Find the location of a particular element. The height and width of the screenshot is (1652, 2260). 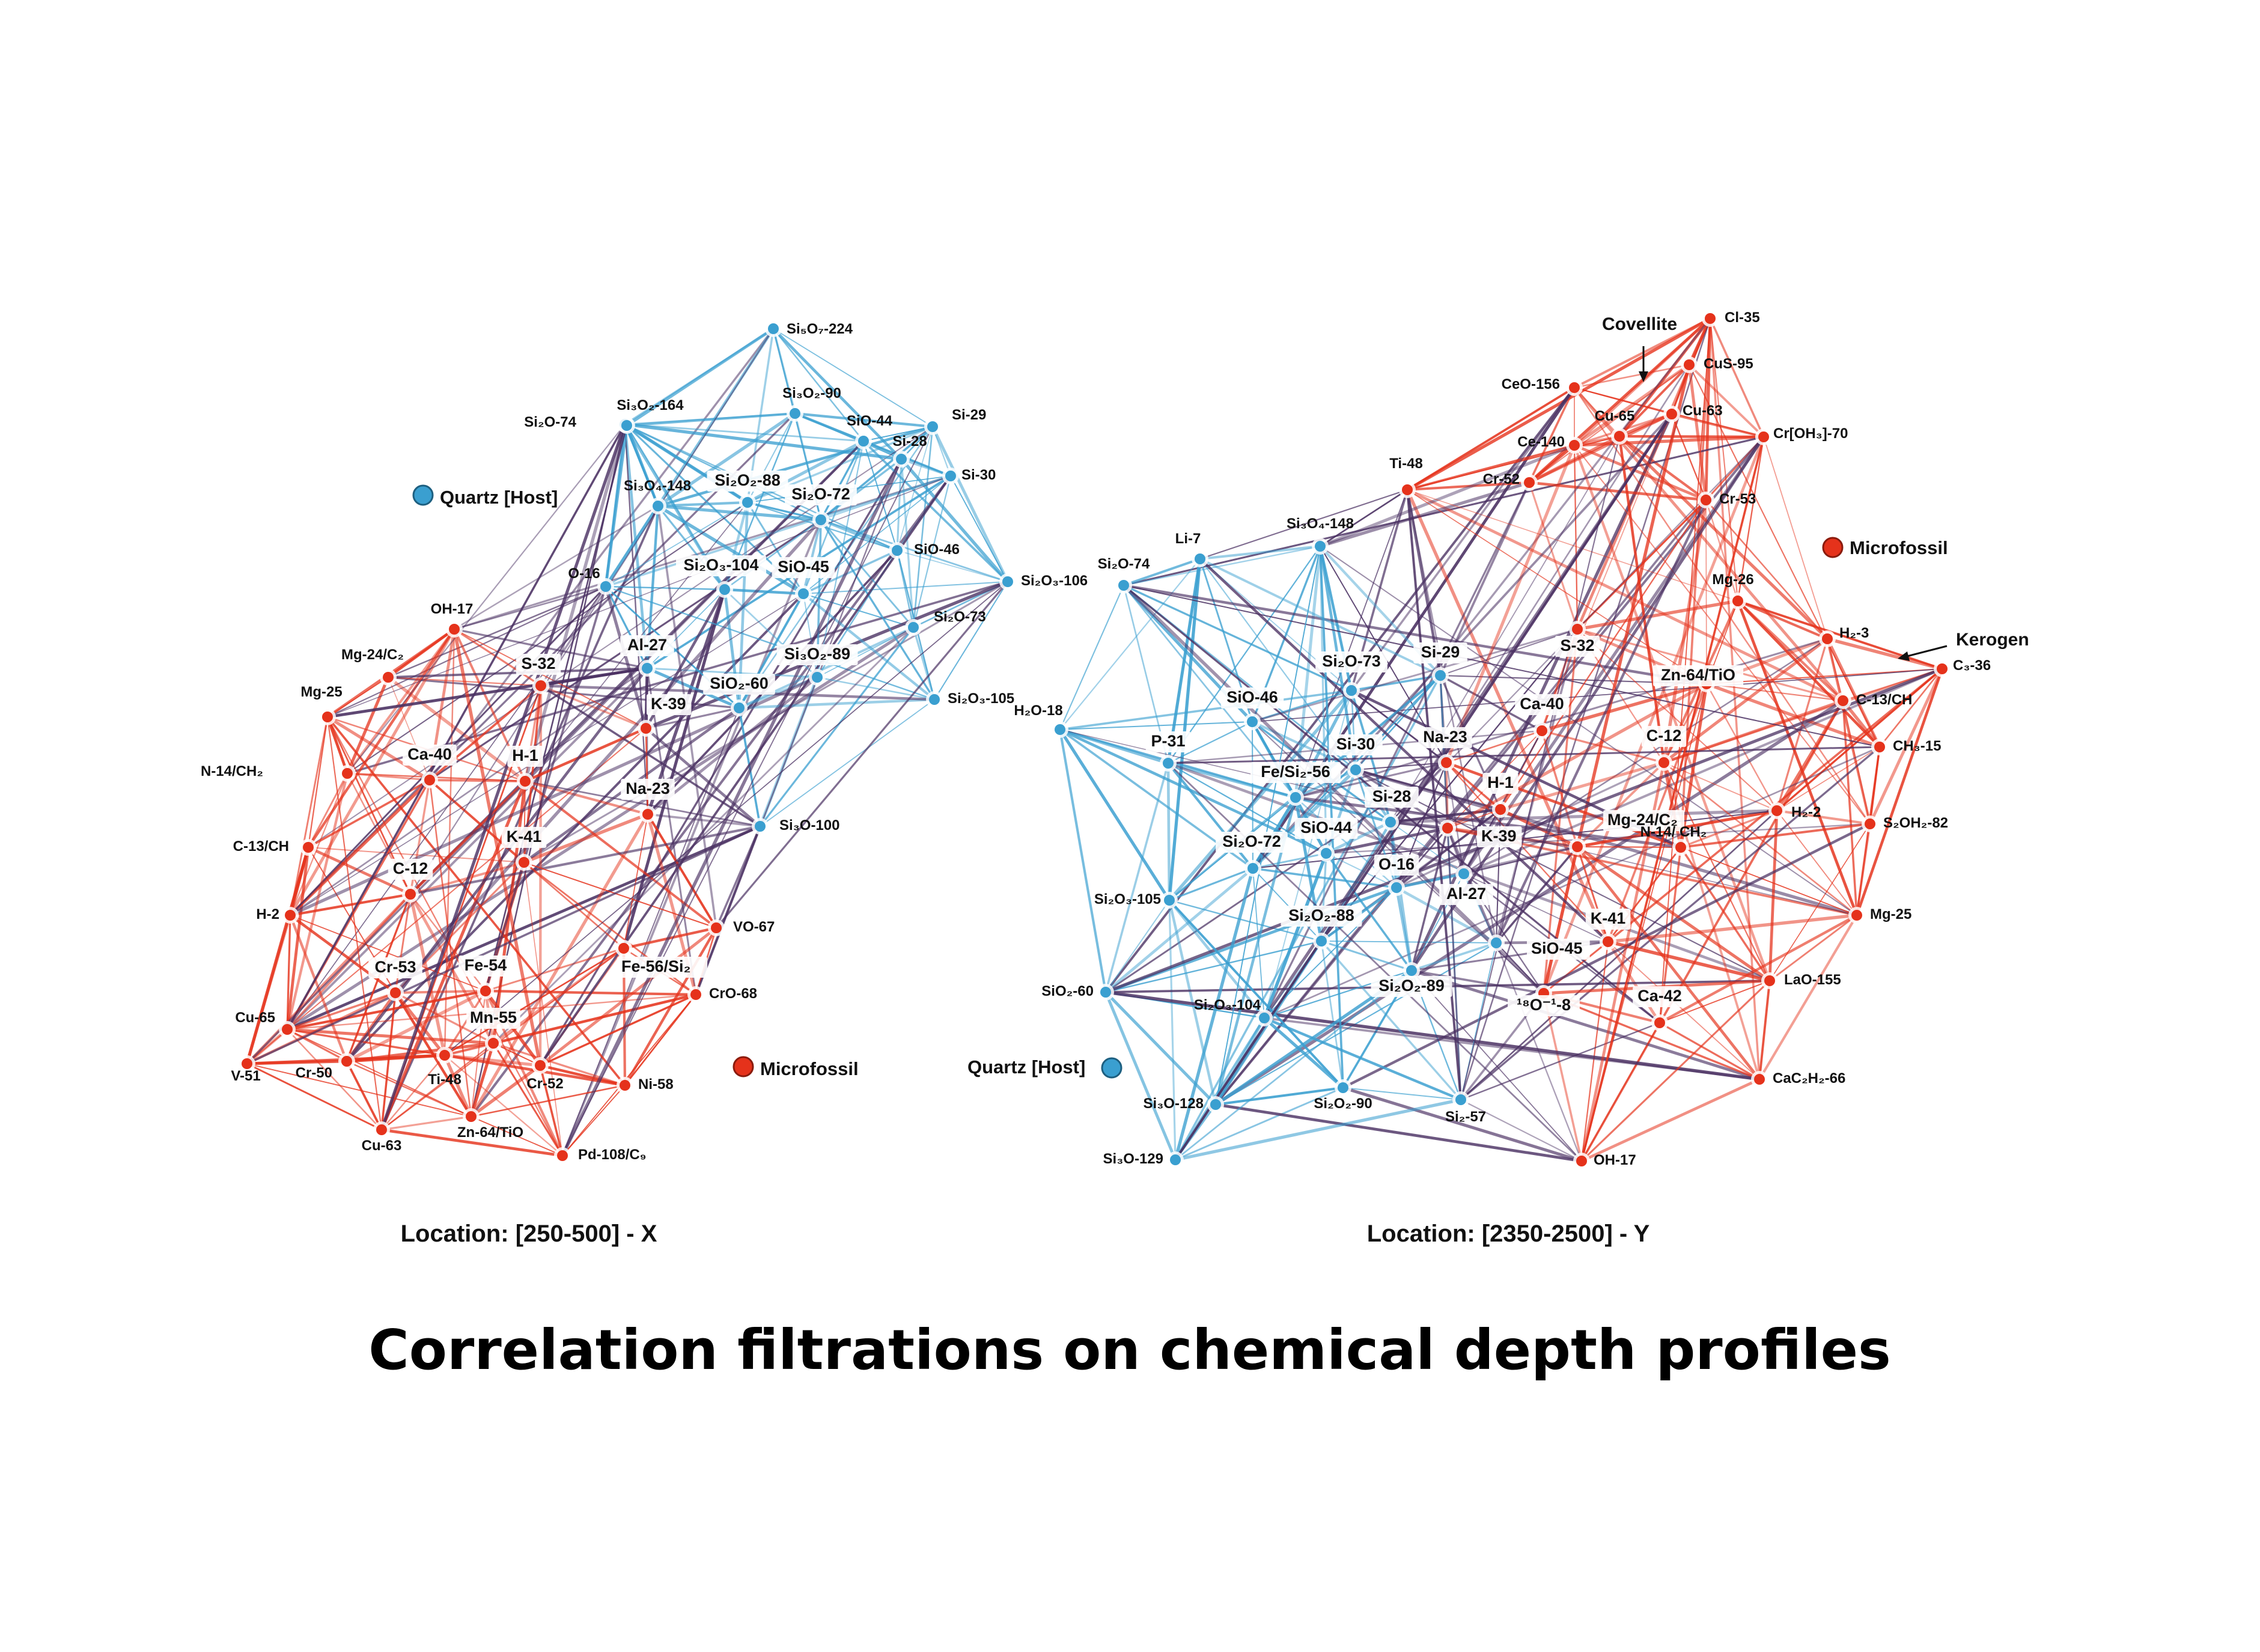

left-node-label-box is located at coordinates (538, 665).